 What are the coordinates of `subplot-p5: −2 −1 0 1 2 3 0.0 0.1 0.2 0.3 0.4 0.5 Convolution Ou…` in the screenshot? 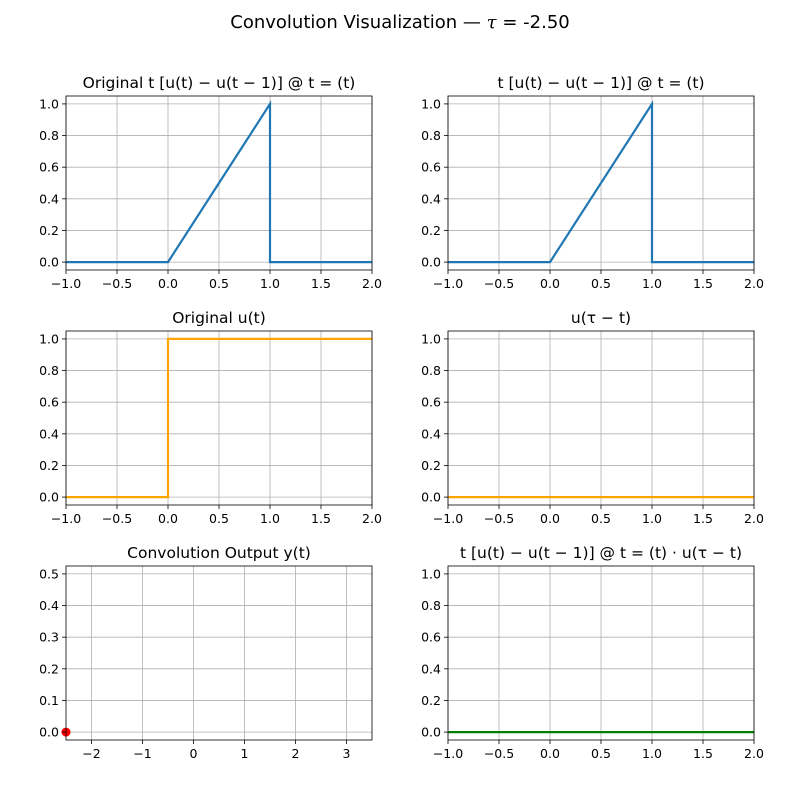 It's located at (206, 652).